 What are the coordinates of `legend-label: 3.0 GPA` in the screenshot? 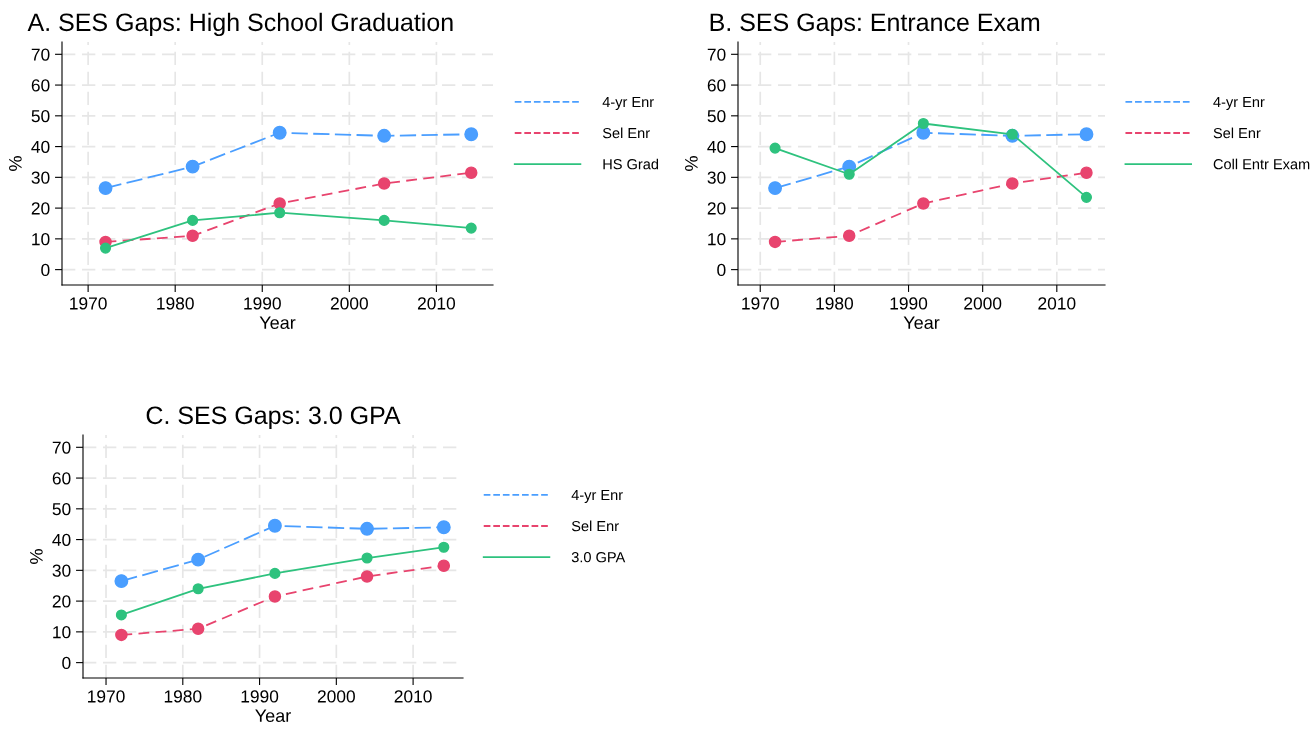 It's located at (598, 557).